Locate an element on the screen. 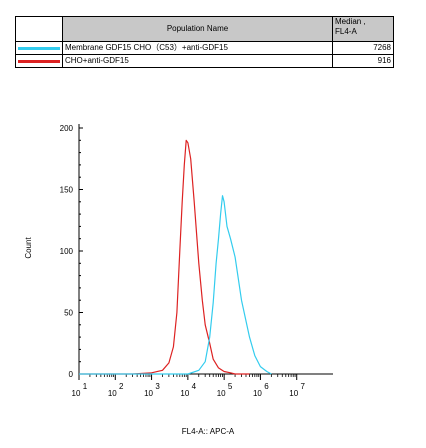 This screenshot has height=448, width=426. y-tick-label: 100 is located at coordinates (67, 251).